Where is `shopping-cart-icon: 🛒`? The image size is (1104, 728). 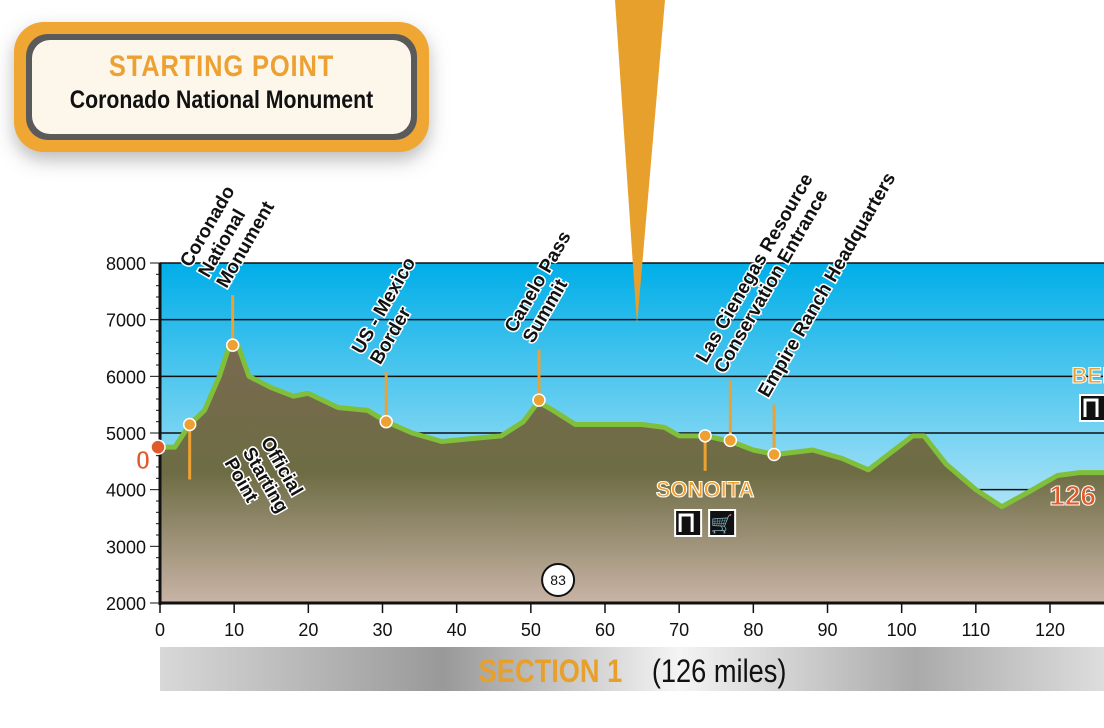
shopping-cart-icon: 🛒 is located at coordinates (722, 523).